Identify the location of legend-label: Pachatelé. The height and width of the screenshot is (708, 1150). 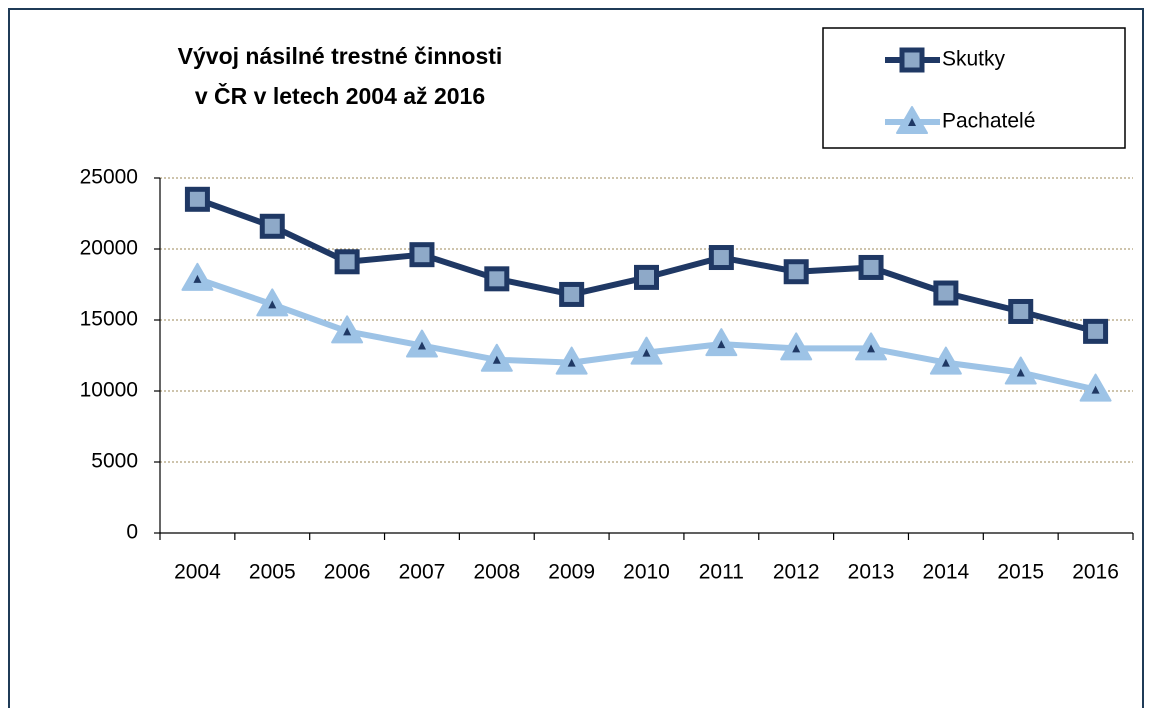
(988, 121).